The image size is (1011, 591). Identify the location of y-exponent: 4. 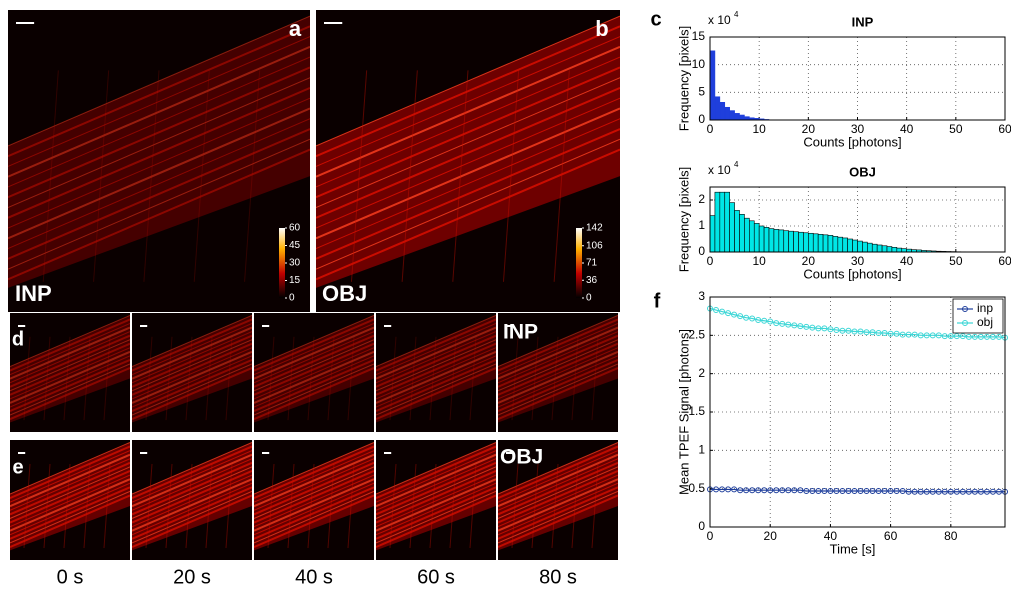
(736, 164).